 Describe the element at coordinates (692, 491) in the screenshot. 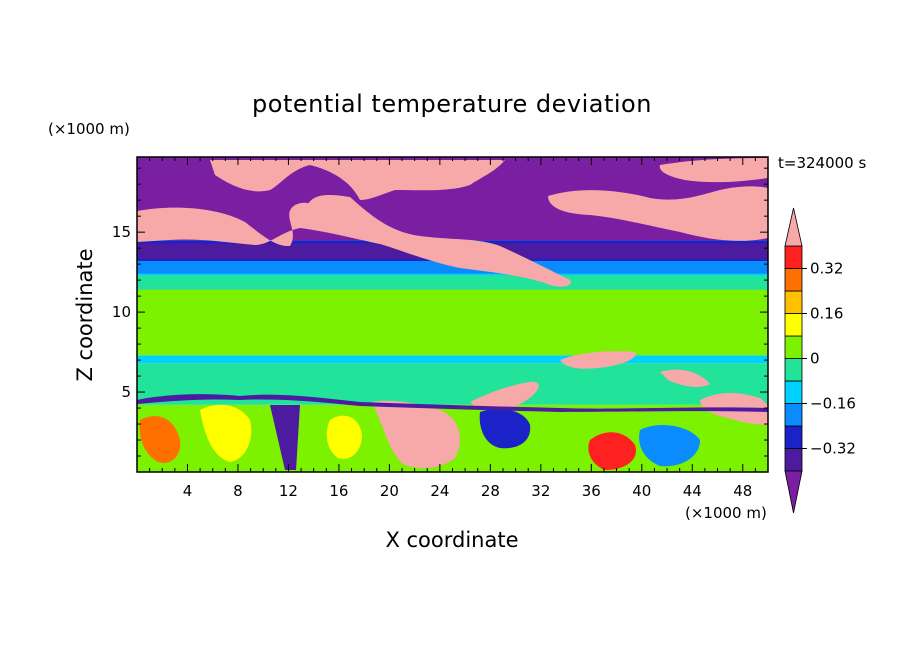

I see `x-tick-label: 44` at that location.